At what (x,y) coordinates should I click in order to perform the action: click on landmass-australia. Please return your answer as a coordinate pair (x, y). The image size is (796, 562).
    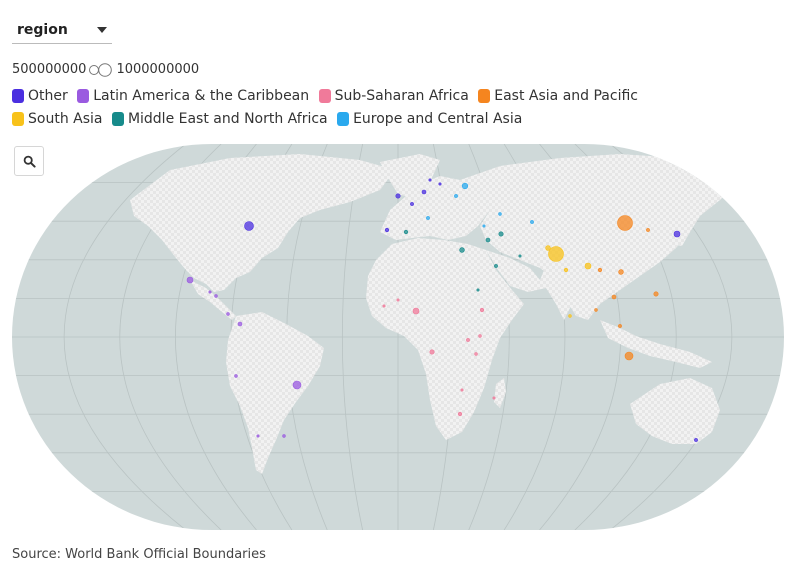
    Looking at the image, I should click on (675, 411).